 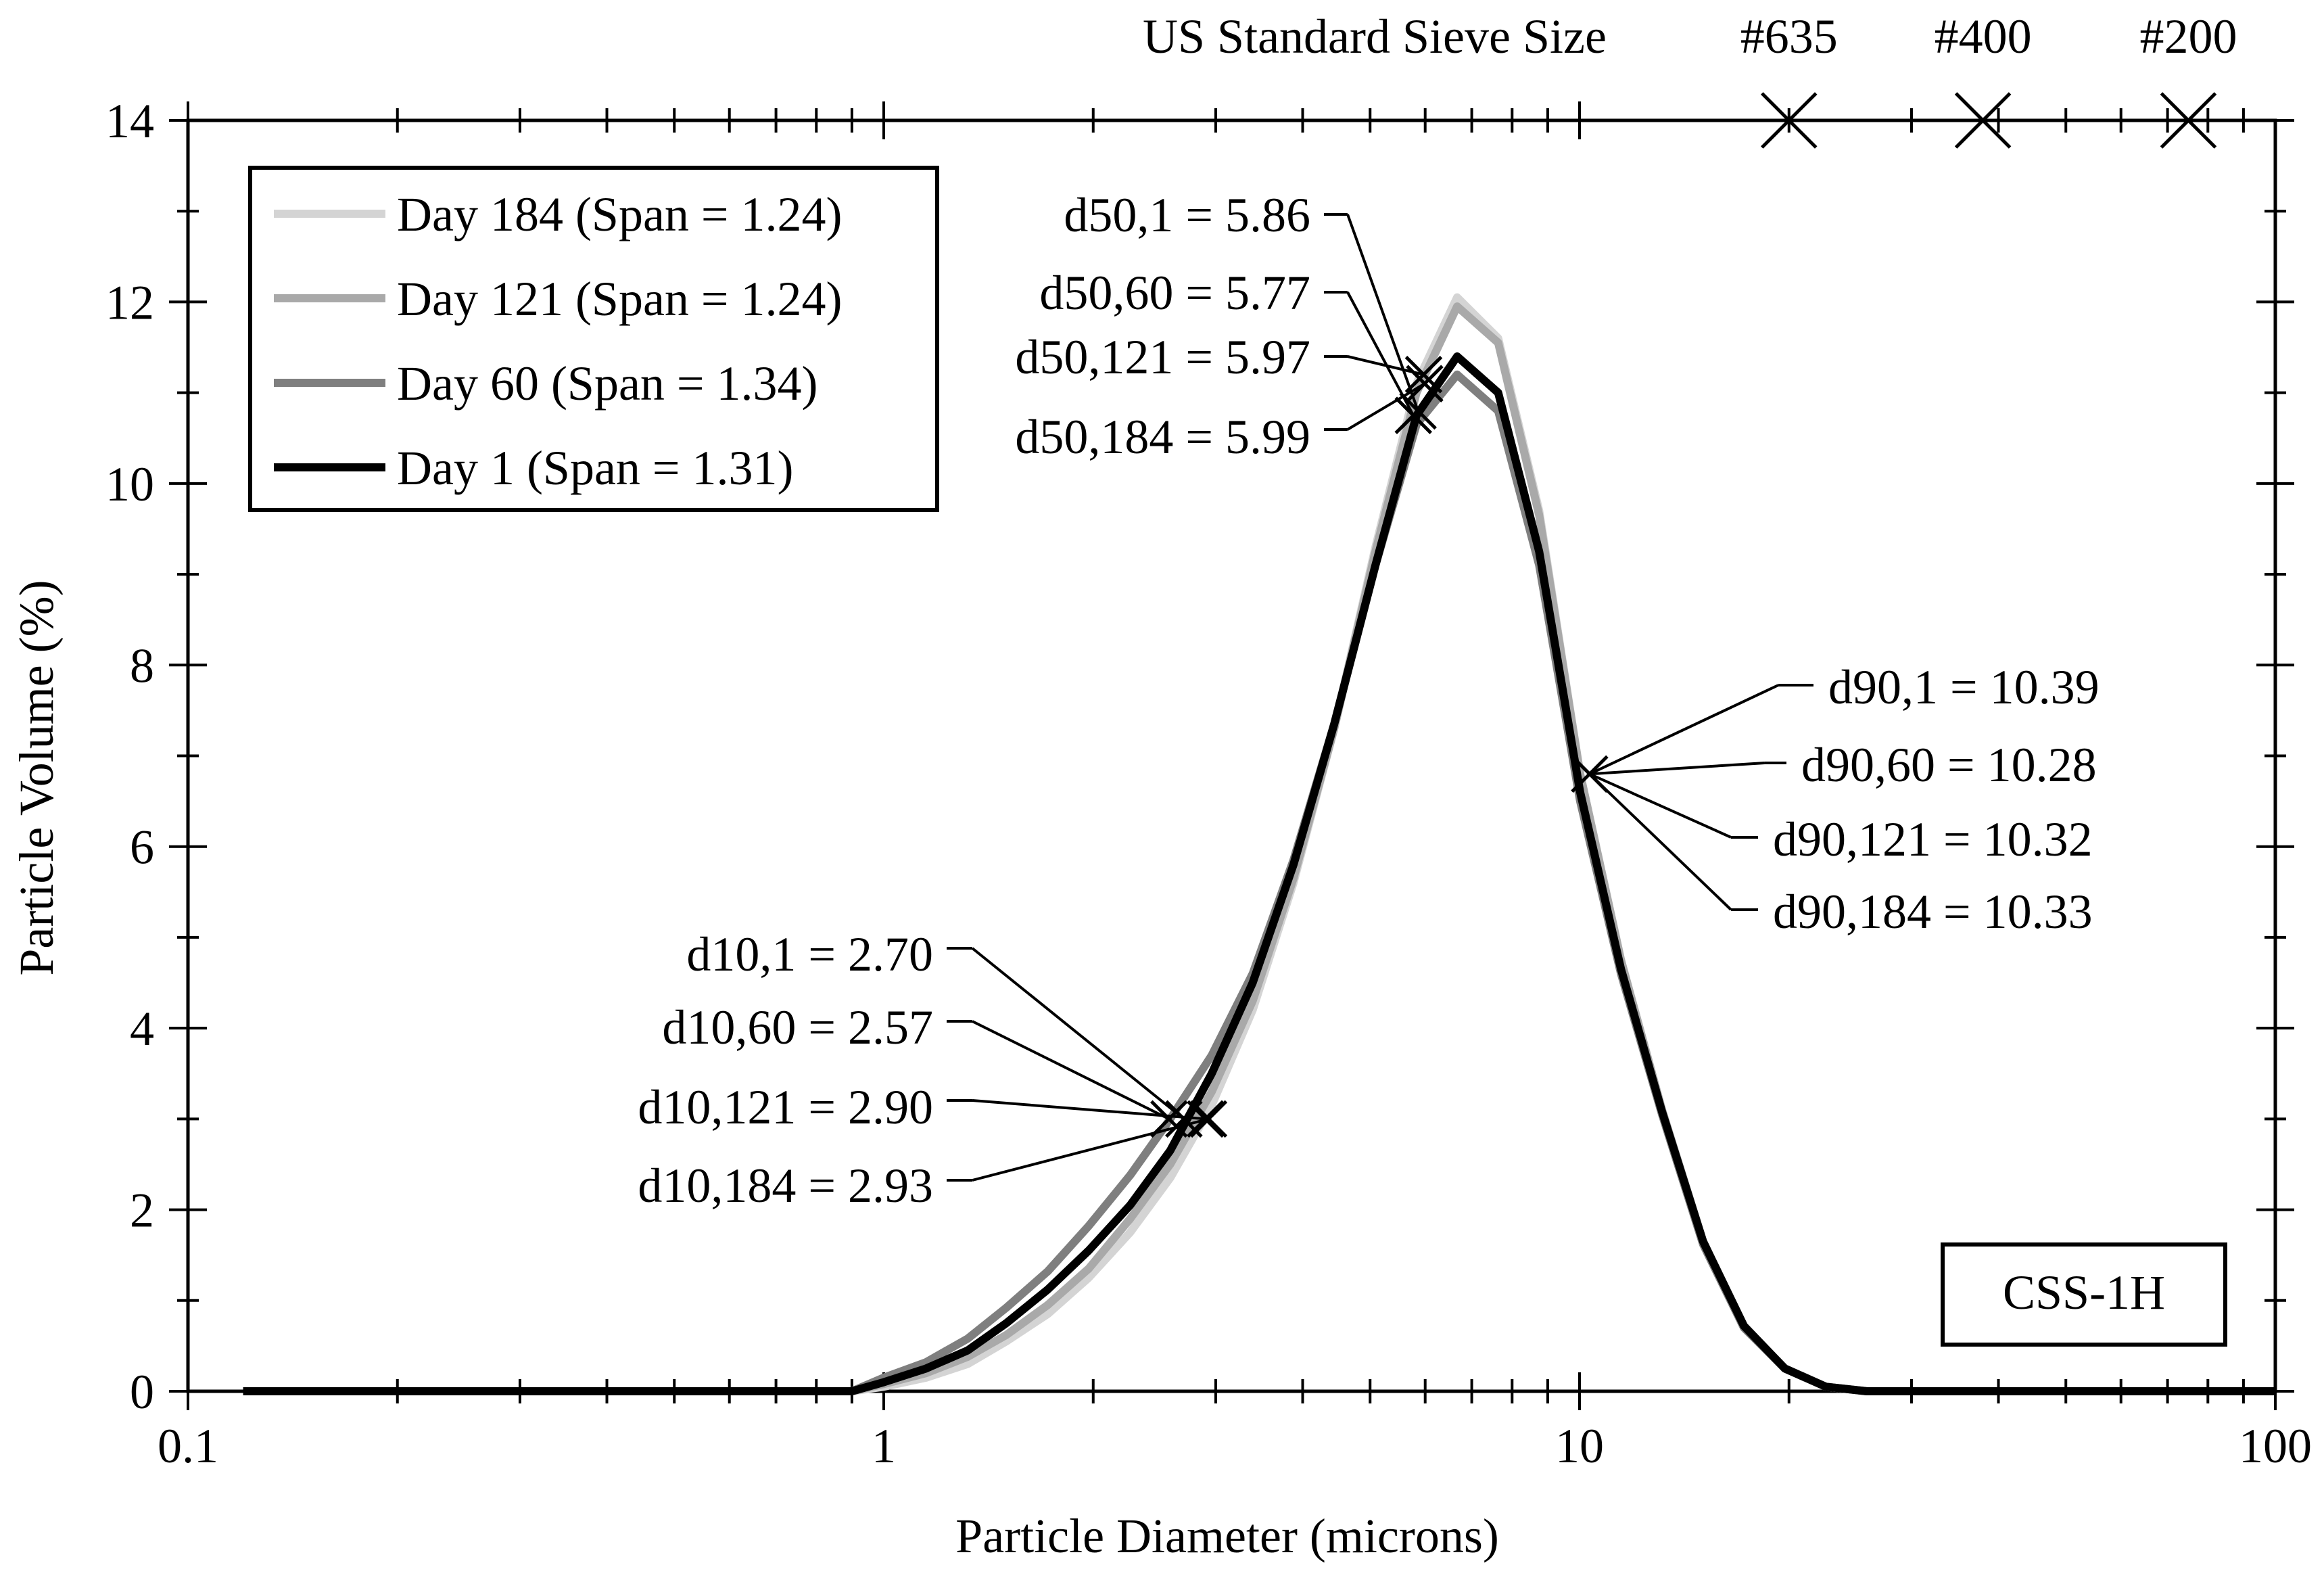 What do you see at coordinates (1162, 437) in the screenshot?
I see `annotation-label: d50,184 = 5.99` at bounding box center [1162, 437].